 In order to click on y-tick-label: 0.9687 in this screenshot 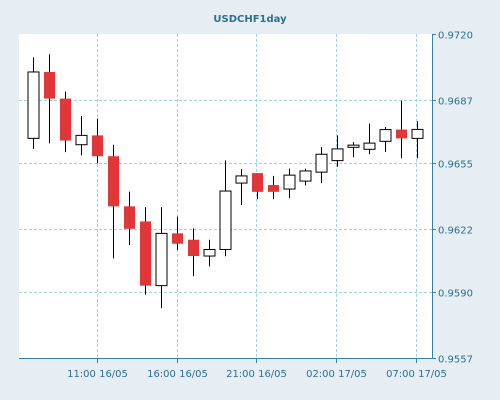, I will do `click(455, 102)`.